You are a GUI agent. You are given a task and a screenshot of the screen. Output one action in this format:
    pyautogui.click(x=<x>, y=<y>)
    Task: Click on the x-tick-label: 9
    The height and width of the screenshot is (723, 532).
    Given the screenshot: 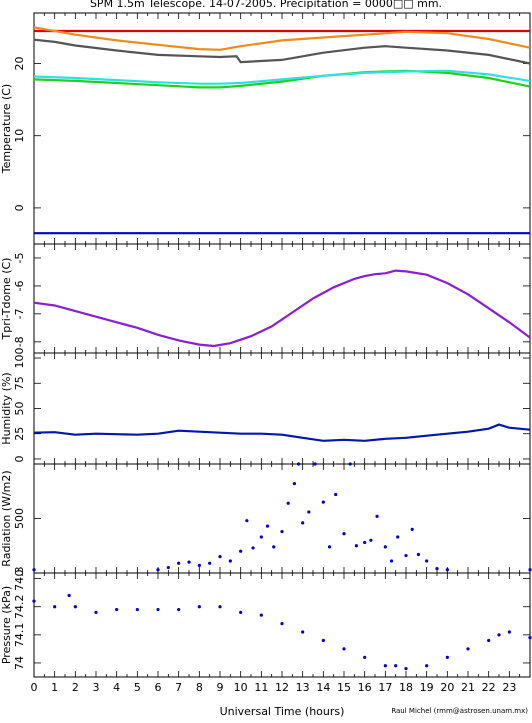 What is the action you would take?
    pyautogui.click(x=220, y=687)
    